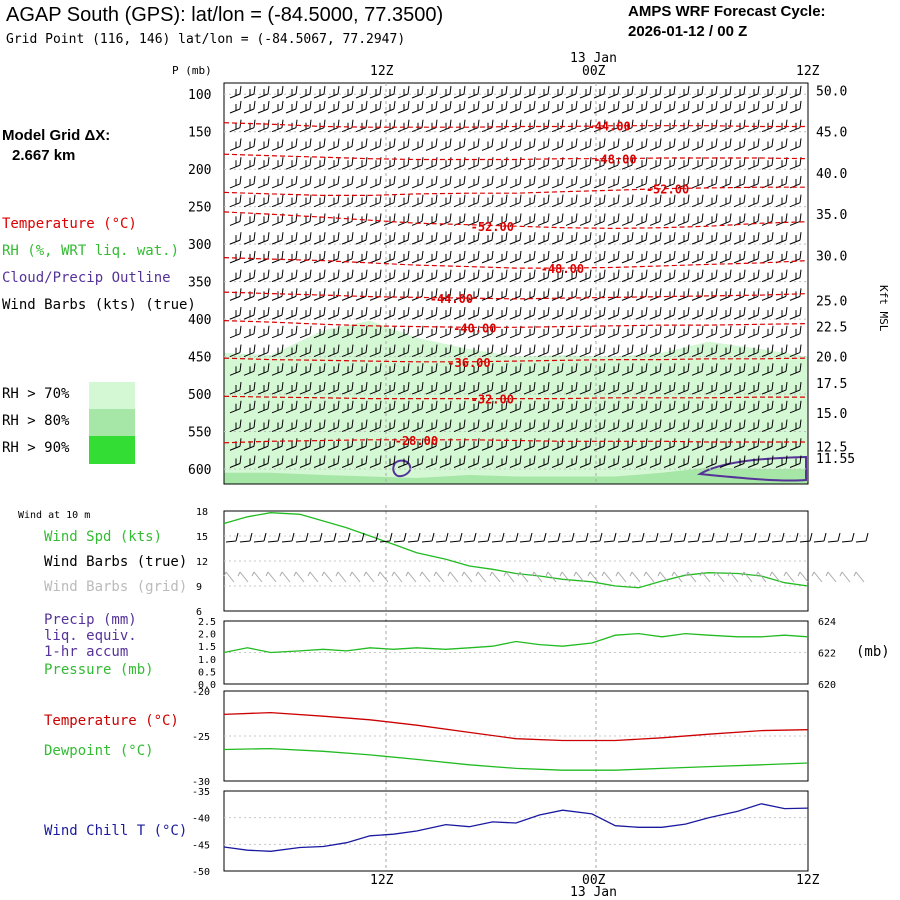 Image resolution: width=900 pixels, height=900 pixels. Describe the element at coordinates (201, 692) in the screenshot. I see `temperature-tick: -20` at that location.